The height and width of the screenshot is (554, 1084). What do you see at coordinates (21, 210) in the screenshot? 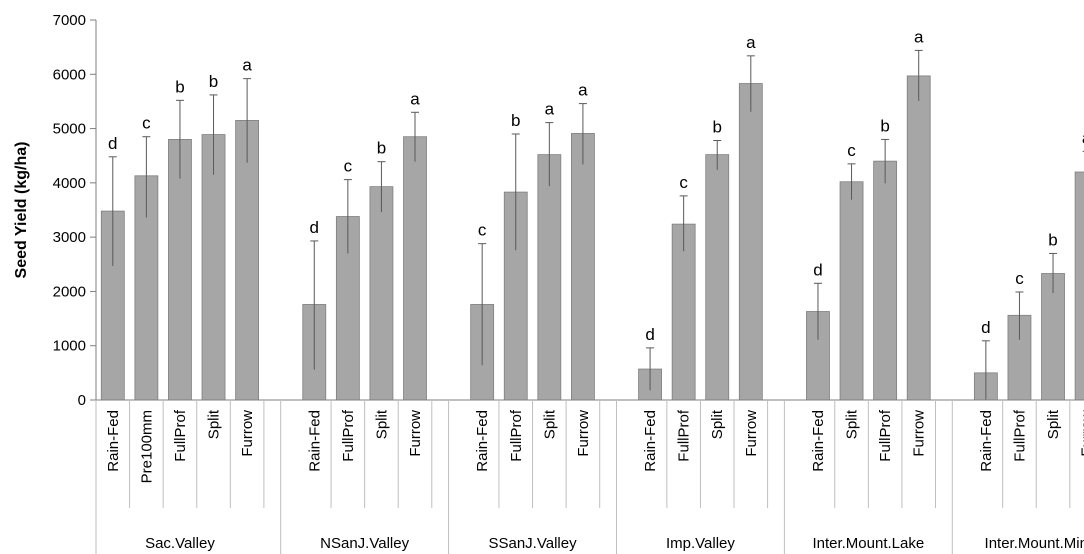
I see `y-axis-title: Seed Yield (kg/ha)` at bounding box center [21, 210].